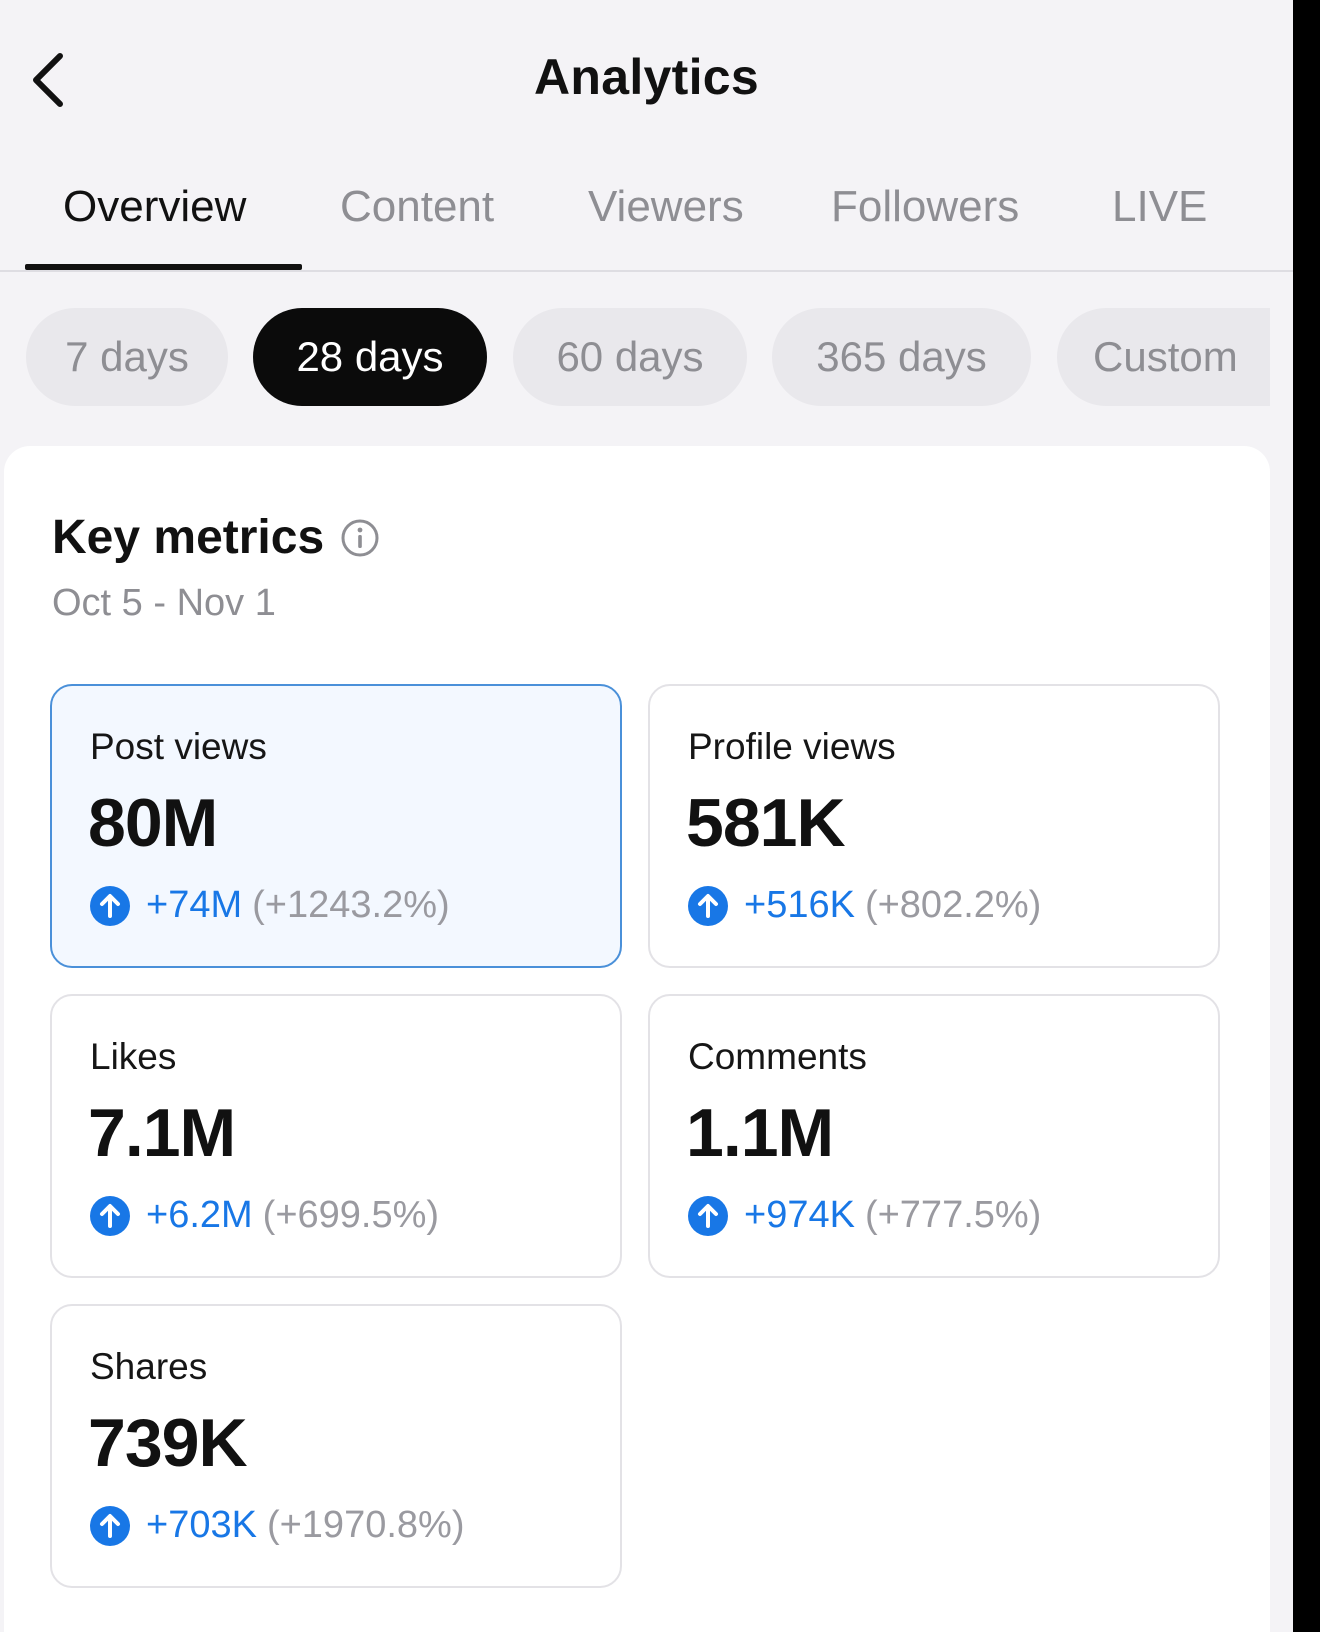 The height and width of the screenshot is (1632, 1320). Describe the element at coordinates (417, 206) in the screenshot. I see `tab-content: Content` at that location.